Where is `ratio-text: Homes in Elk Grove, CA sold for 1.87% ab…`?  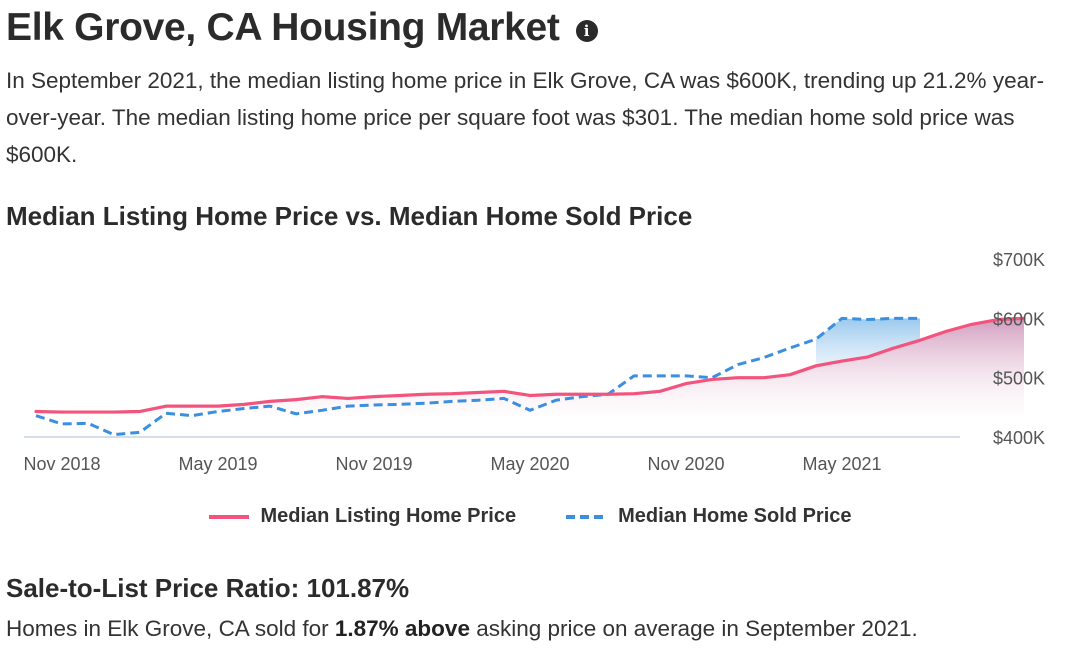 ratio-text: Homes in Elk Grove, CA sold for 1.87% ab… is located at coordinates (462, 629).